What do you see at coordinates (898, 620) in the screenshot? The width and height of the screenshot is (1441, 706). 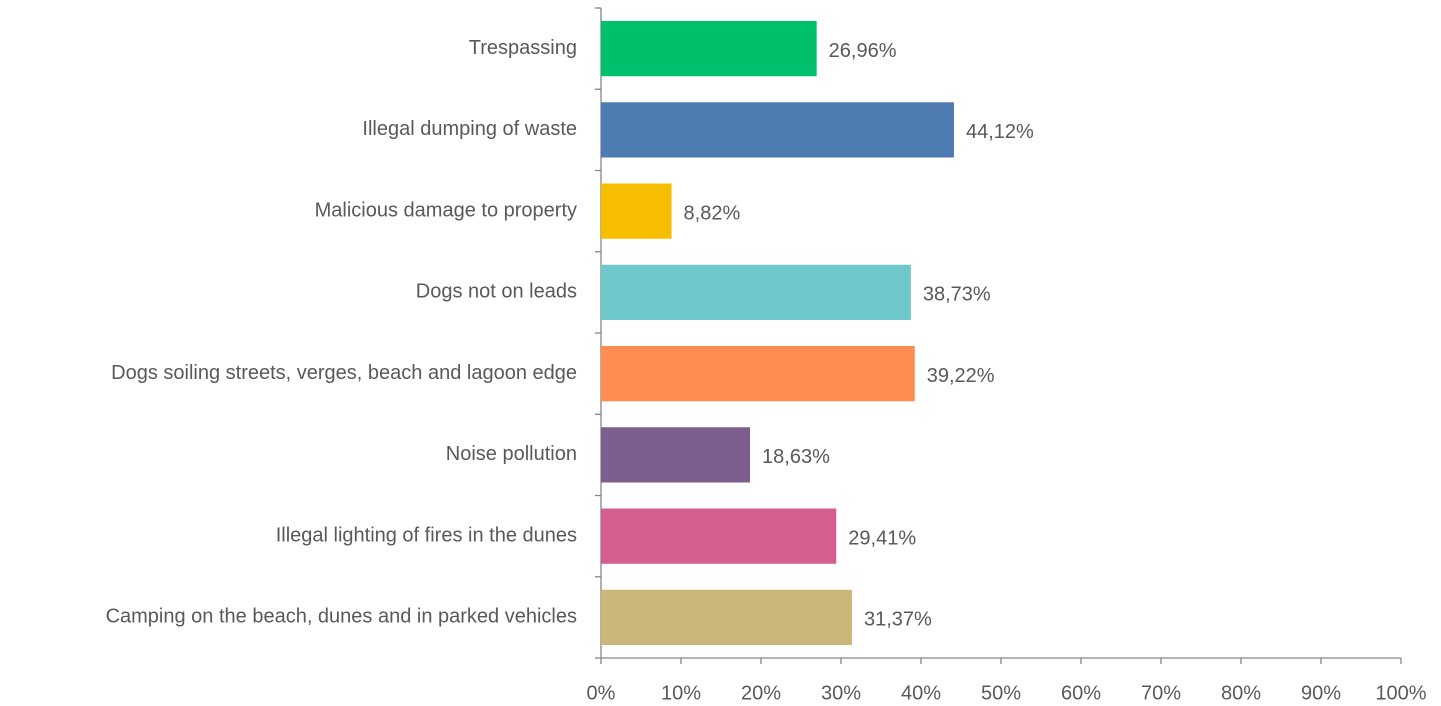 I see `value-label: 31,37%` at bounding box center [898, 620].